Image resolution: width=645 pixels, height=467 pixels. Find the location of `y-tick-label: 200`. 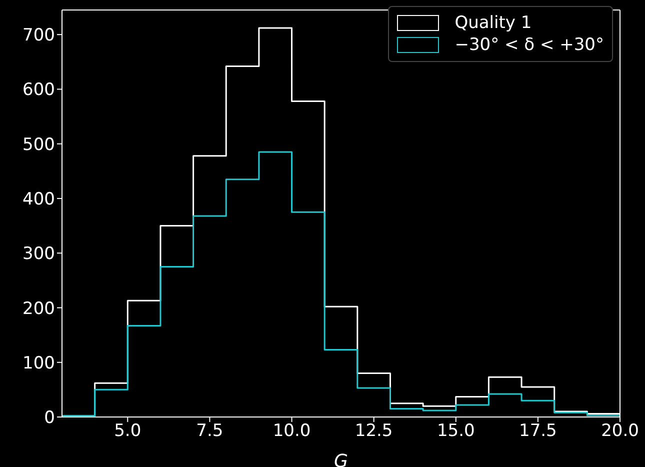

y-tick-label: 200 is located at coordinates (38, 308).